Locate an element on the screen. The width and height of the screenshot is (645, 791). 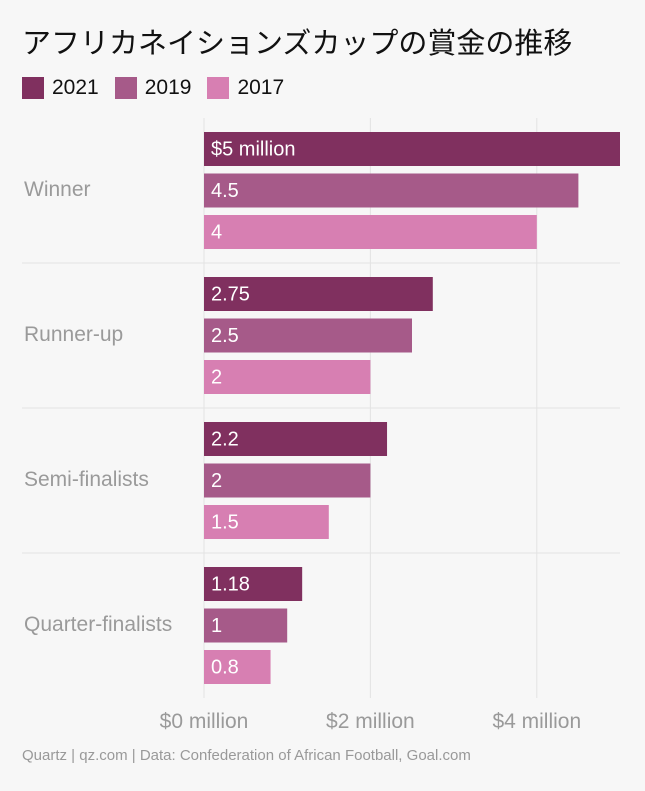
data-label-2017-3: 0.8 is located at coordinates (225, 667).